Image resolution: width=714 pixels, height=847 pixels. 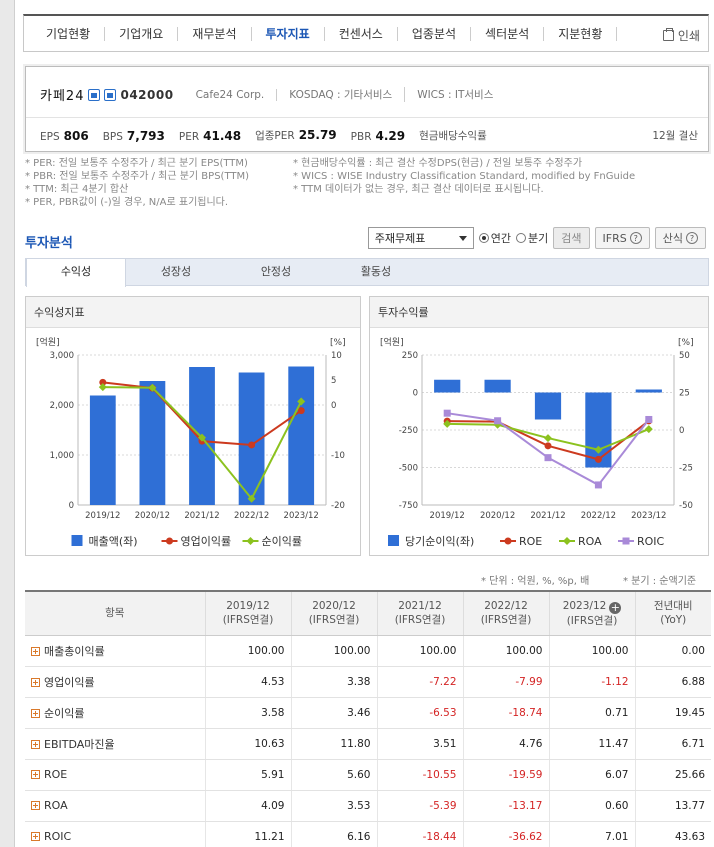 What do you see at coordinates (102, 516) in the screenshot?
I see `x-tick-label: 2019/12` at bounding box center [102, 516].